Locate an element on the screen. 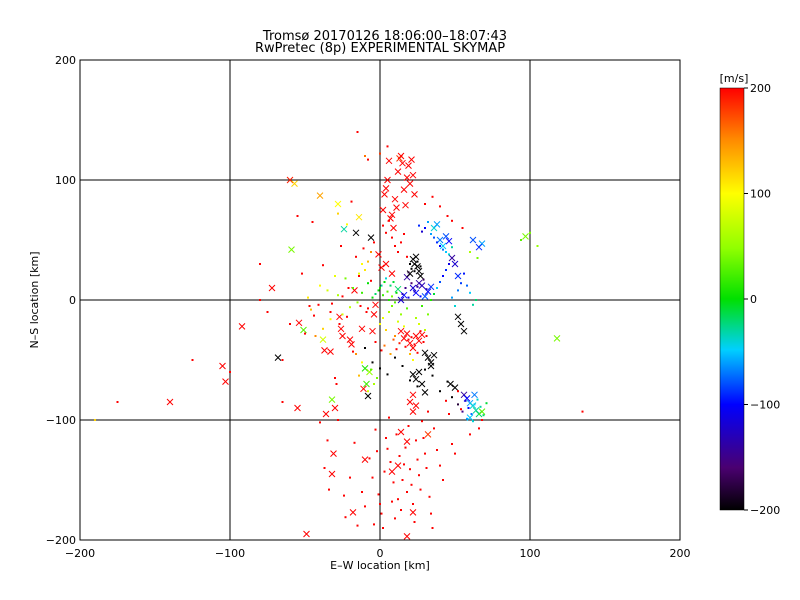 The width and height of the screenshot is (800, 600). colorbar-tick-label: −100 is located at coordinates (765, 405).